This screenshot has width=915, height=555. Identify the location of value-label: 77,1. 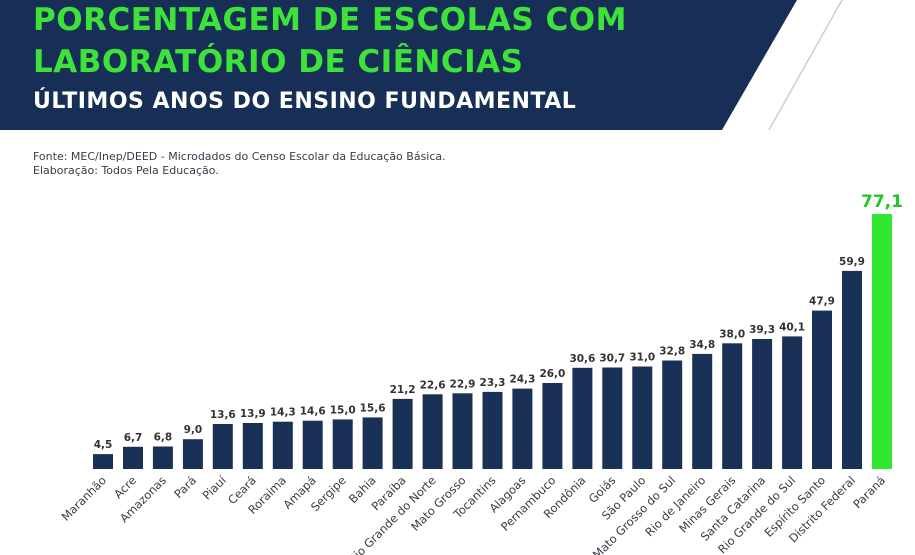
(882, 202).